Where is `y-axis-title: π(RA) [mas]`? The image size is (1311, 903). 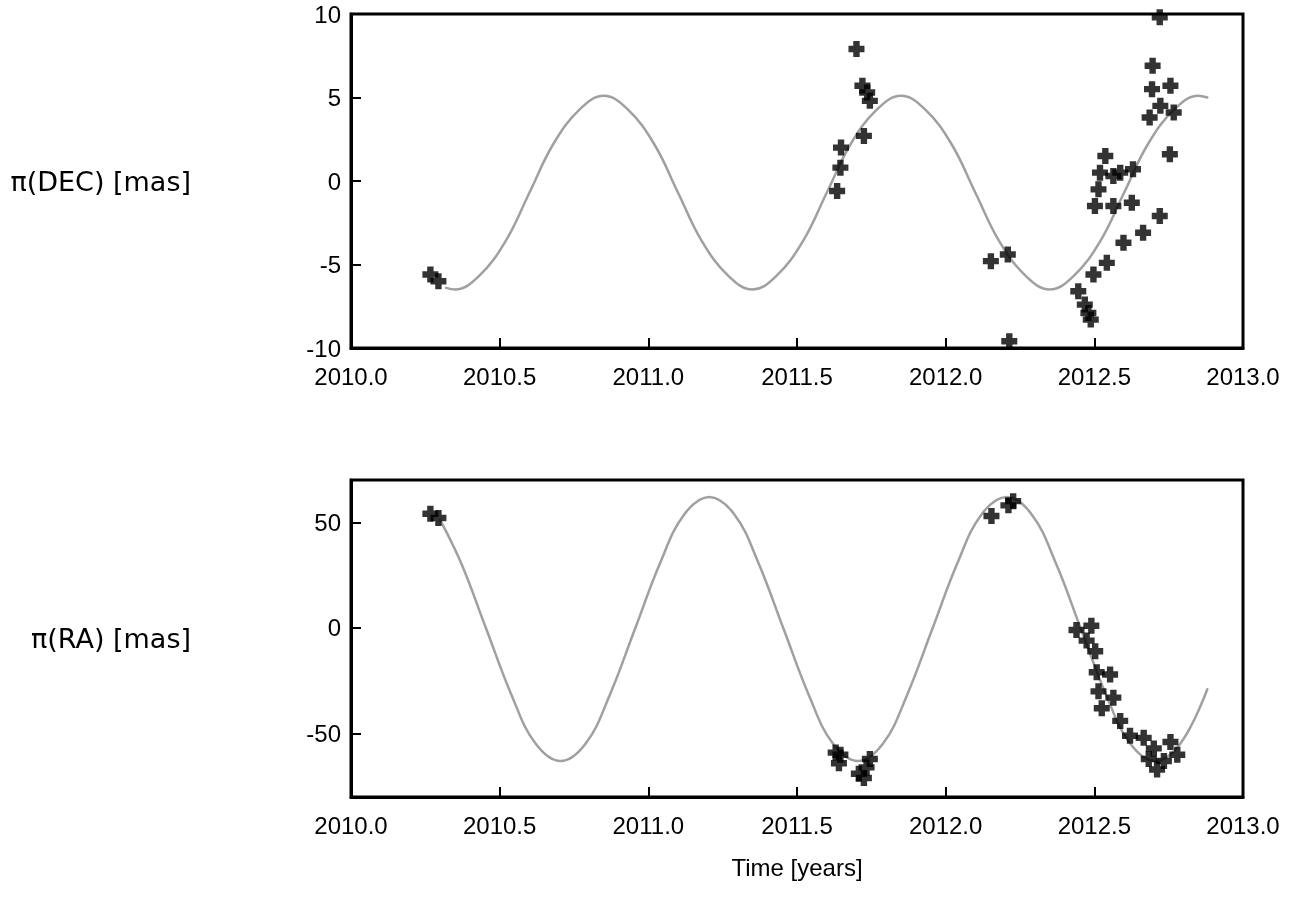
y-axis-title: π(RA) [mas] is located at coordinates (110, 638).